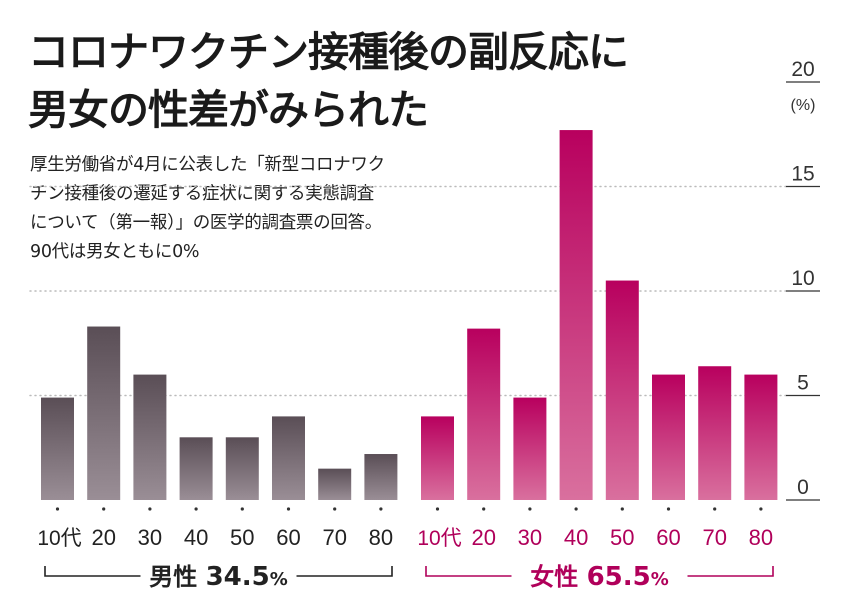 The height and width of the screenshot is (608, 846). What do you see at coordinates (115, 252) in the screenshot?
I see `subtitle-line-4: 90代は男女ともに0%` at bounding box center [115, 252].